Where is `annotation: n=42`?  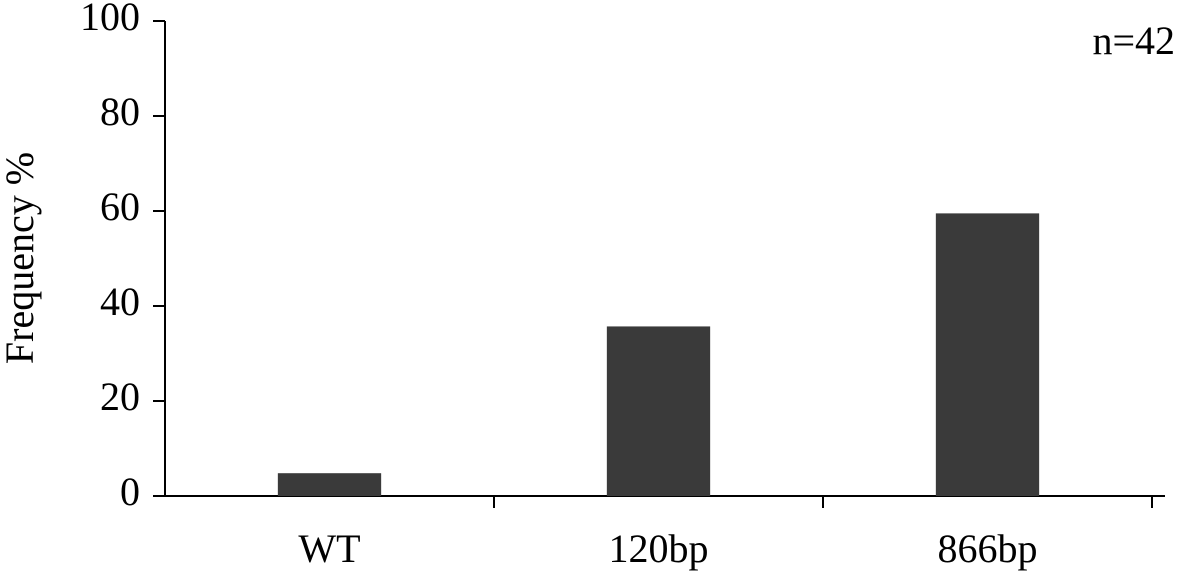 annotation: n=42 is located at coordinates (1133, 40).